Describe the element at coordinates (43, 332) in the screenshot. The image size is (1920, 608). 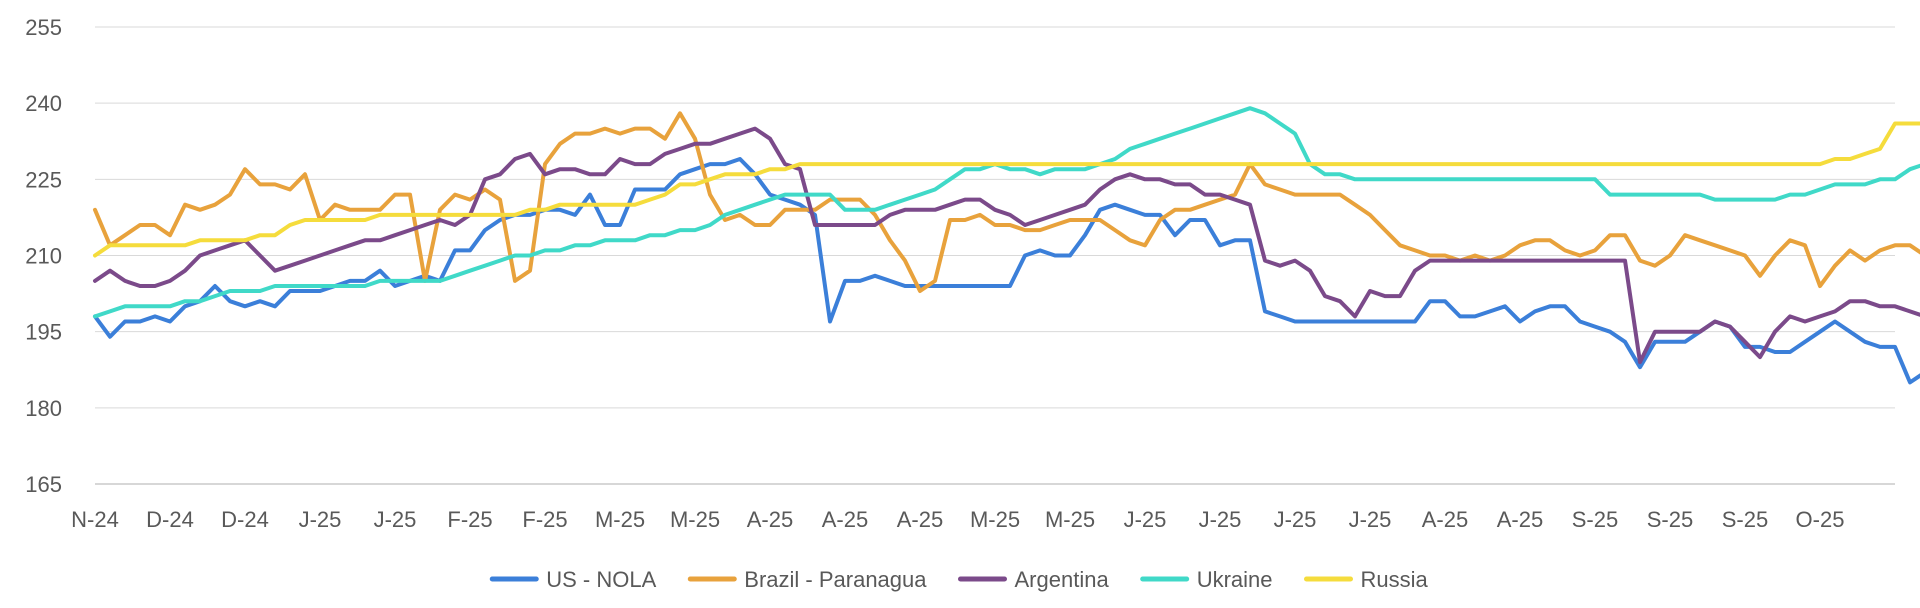
I see `y-tick-label: 195` at that location.